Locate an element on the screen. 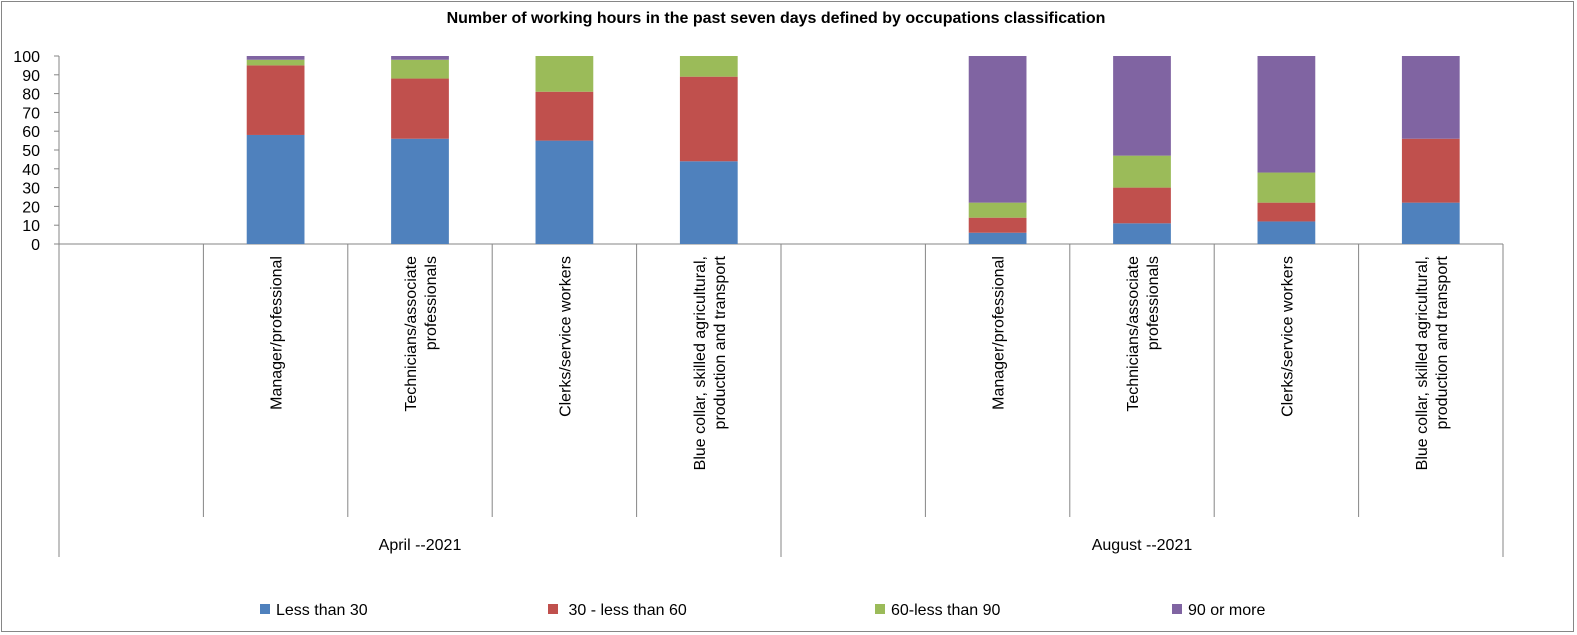 This screenshot has height=635, width=1577. y-tick-label: 70 is located at coordinates (31, 113).